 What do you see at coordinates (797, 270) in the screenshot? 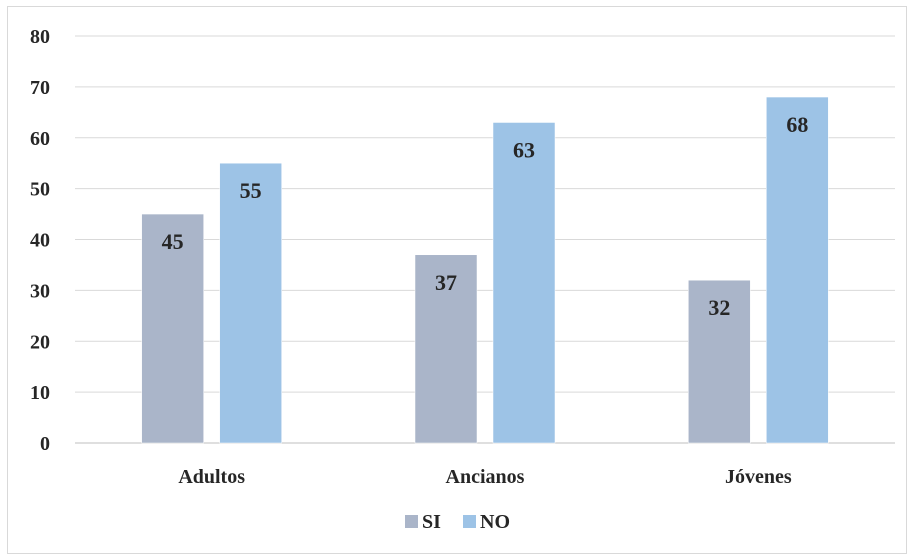
I see `bar-no-jóvenes` at bounding box center [797, 270].